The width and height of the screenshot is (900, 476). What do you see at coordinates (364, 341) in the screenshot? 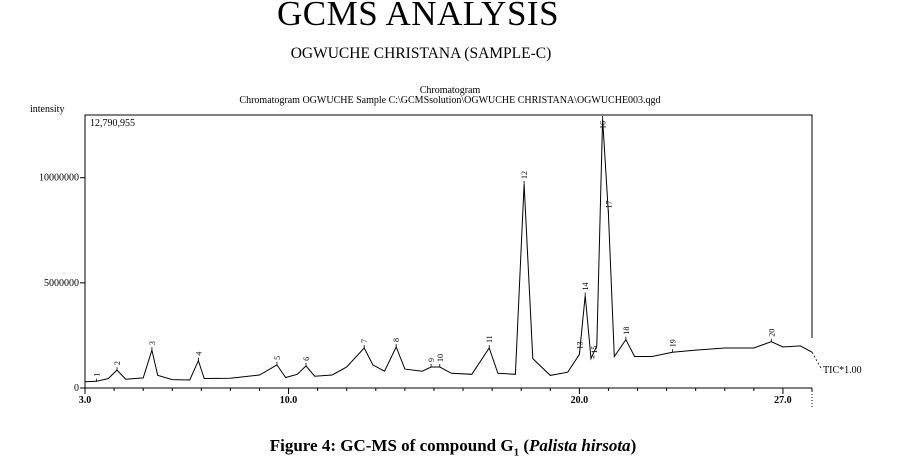
I see `peak-label: 7` at bounding box center [364, 341].